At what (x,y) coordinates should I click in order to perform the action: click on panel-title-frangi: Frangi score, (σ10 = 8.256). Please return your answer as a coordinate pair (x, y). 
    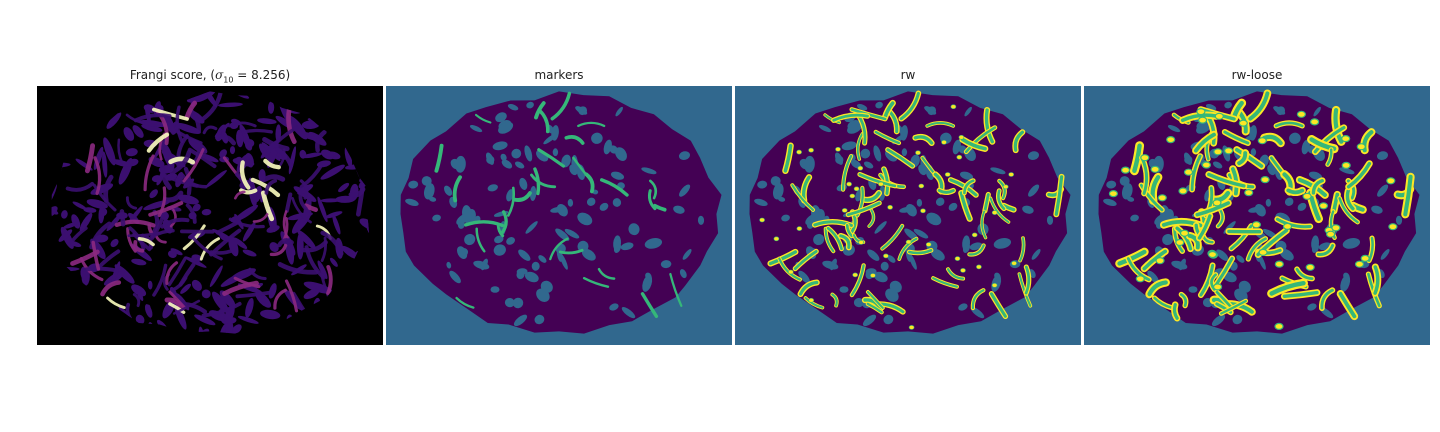
    Looking at the image, I should click on (210, 76).